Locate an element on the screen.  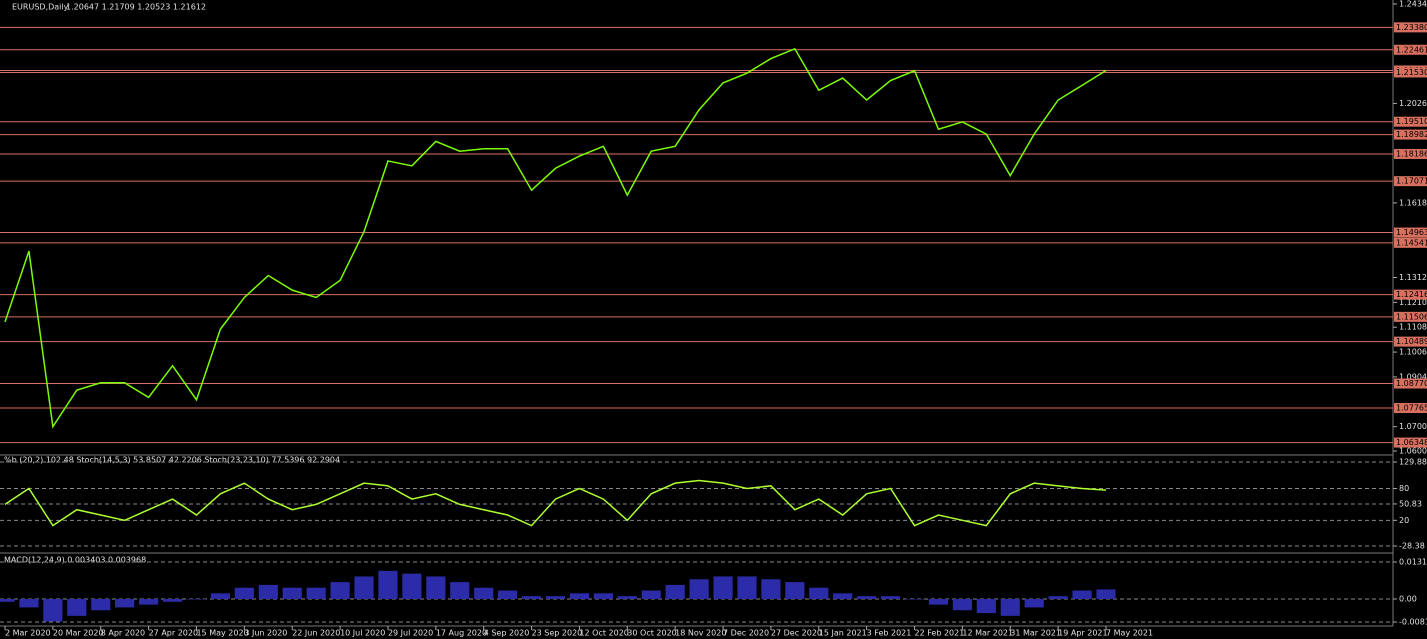
x-tick-label: 27 Apr 2020 is located at coordinates (173, 633).